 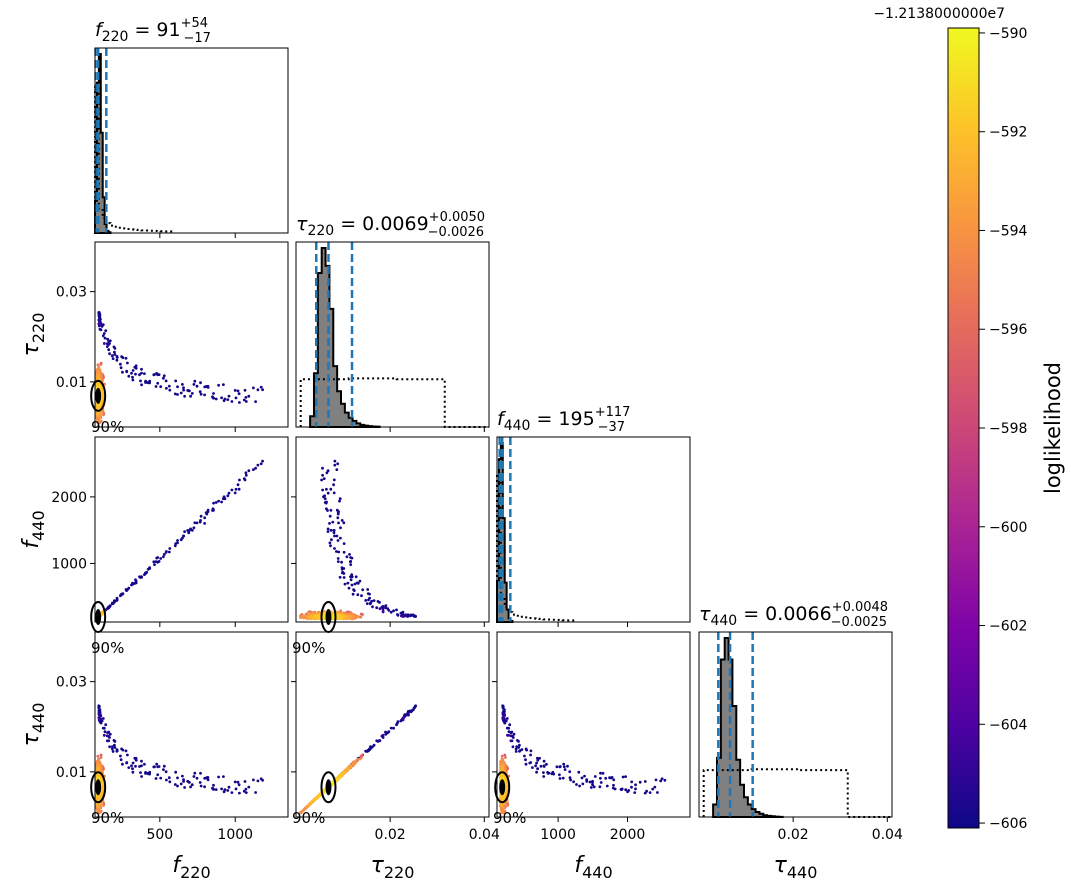 What do you see at coordinates (107, 648) in the screenshot?
I see `contour-label: 90%` at bounding box center [107, 648].